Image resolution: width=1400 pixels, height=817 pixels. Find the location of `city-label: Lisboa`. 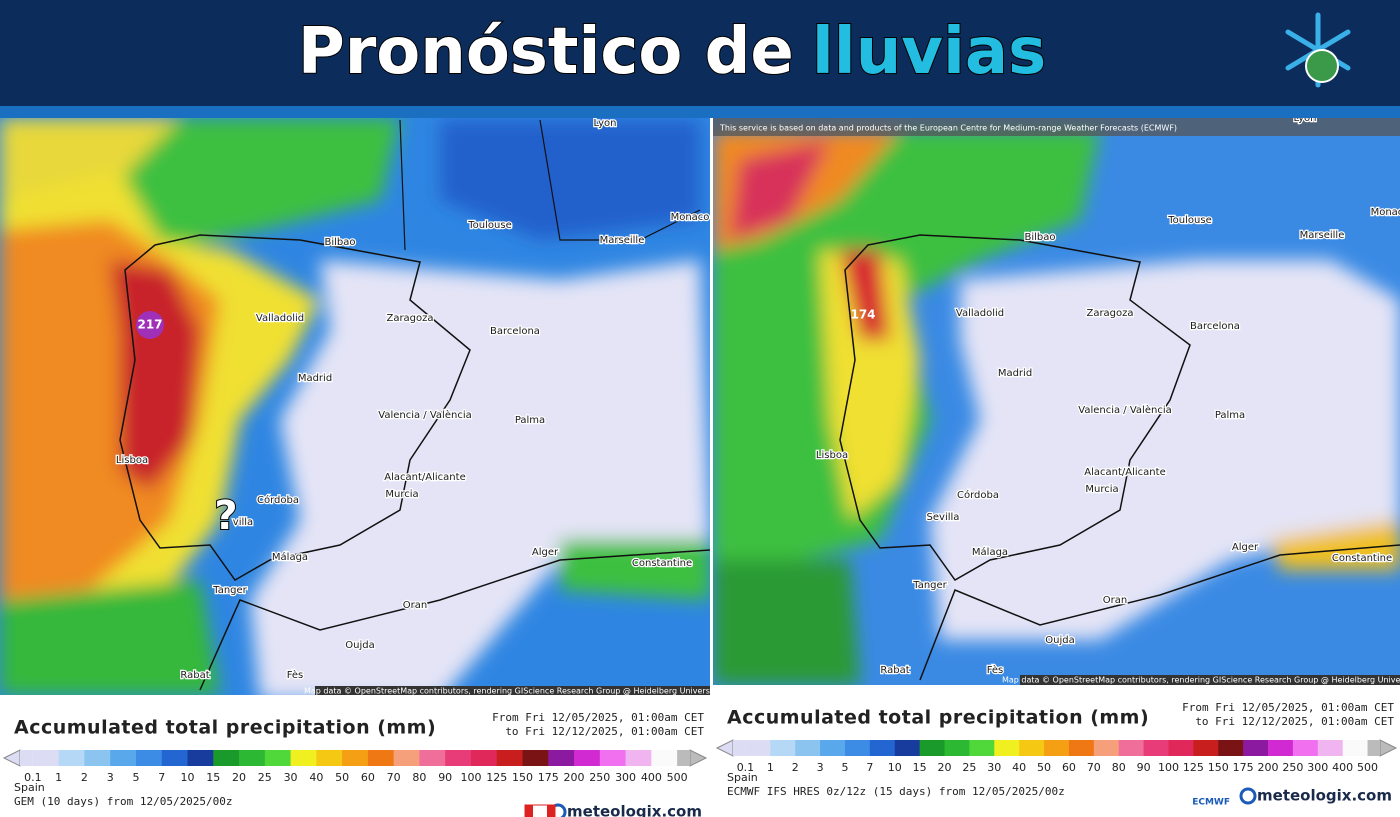

city-label: Lisboa is located at coordinates (832, 455).